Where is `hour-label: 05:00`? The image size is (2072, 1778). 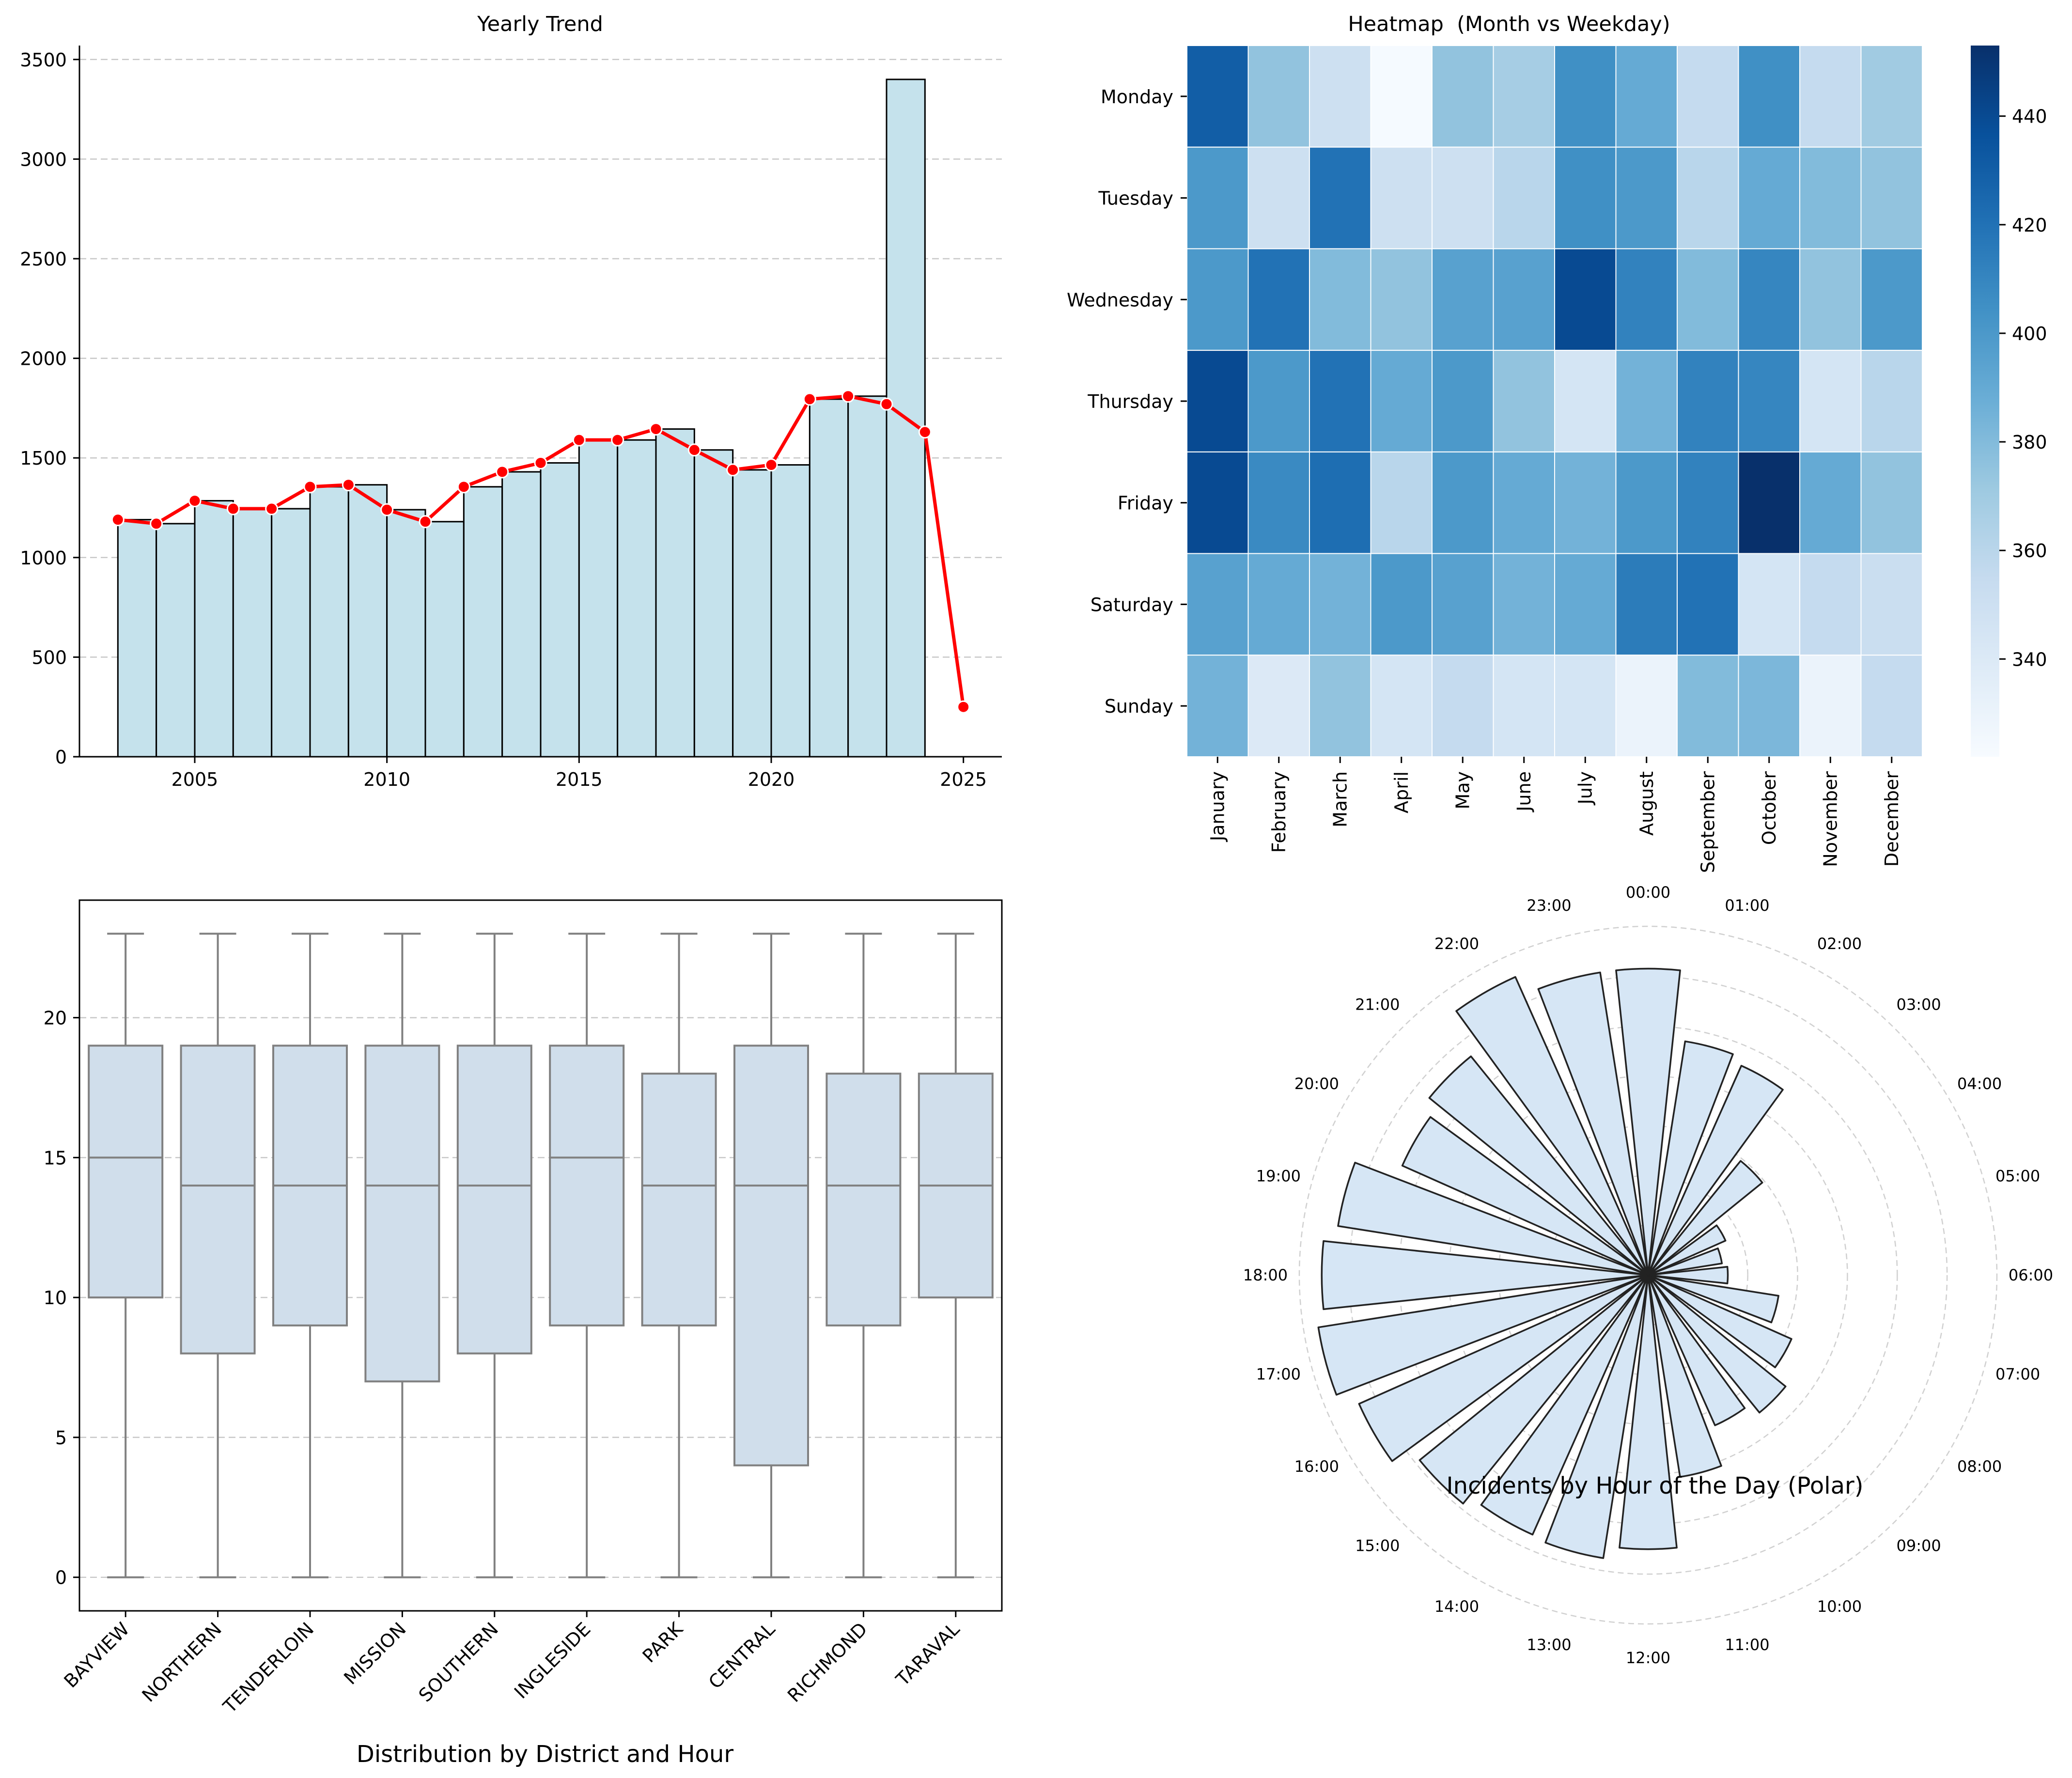 hour-label: 05:00 is located at coordinates (2017, 1176).